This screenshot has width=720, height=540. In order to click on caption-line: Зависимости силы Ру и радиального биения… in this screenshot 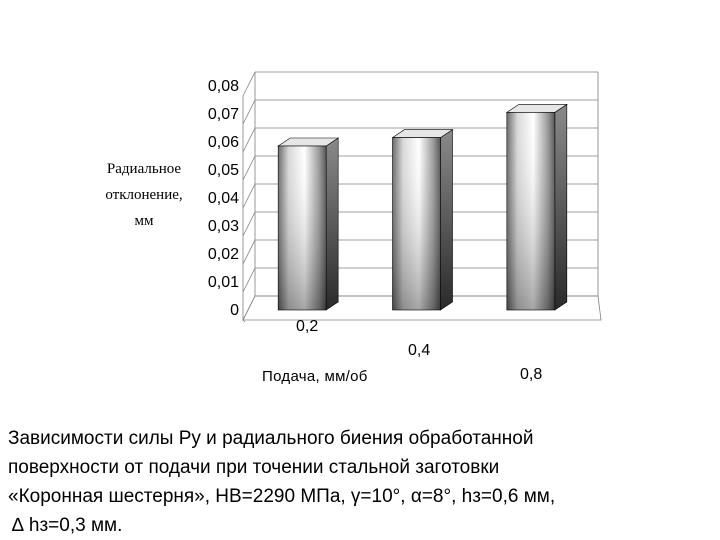, I will do `click(271, 438)`.